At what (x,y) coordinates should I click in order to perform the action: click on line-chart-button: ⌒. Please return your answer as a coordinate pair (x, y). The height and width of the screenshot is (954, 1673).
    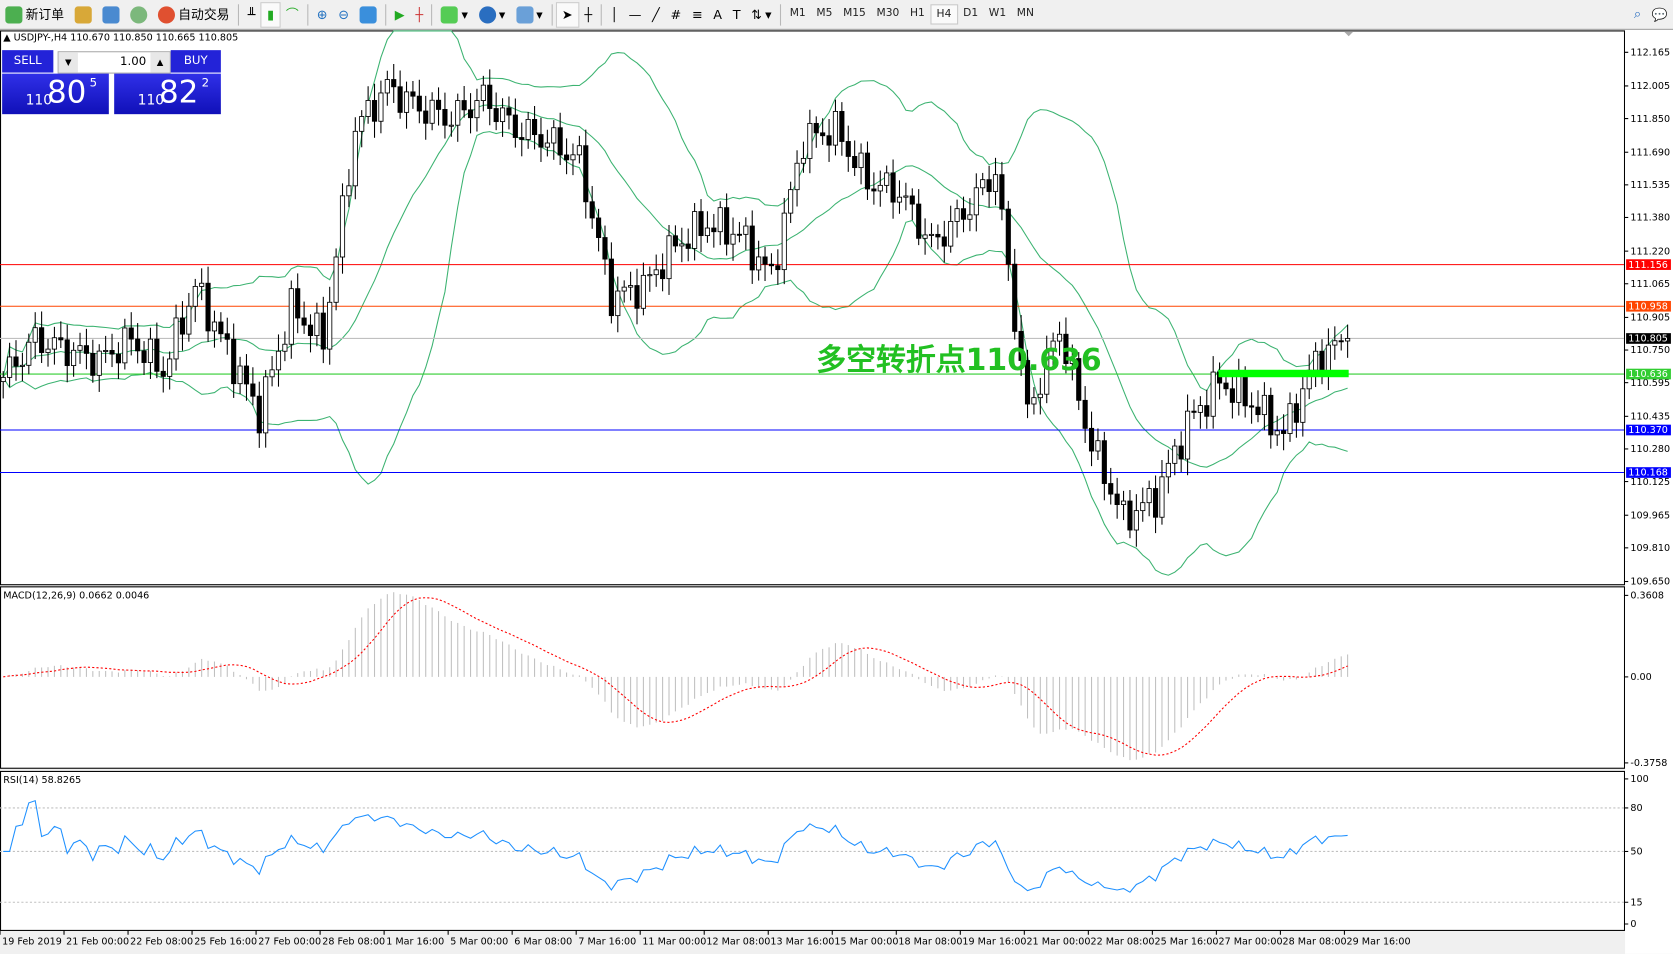
    Looking at the image, I should click on (291, 14).